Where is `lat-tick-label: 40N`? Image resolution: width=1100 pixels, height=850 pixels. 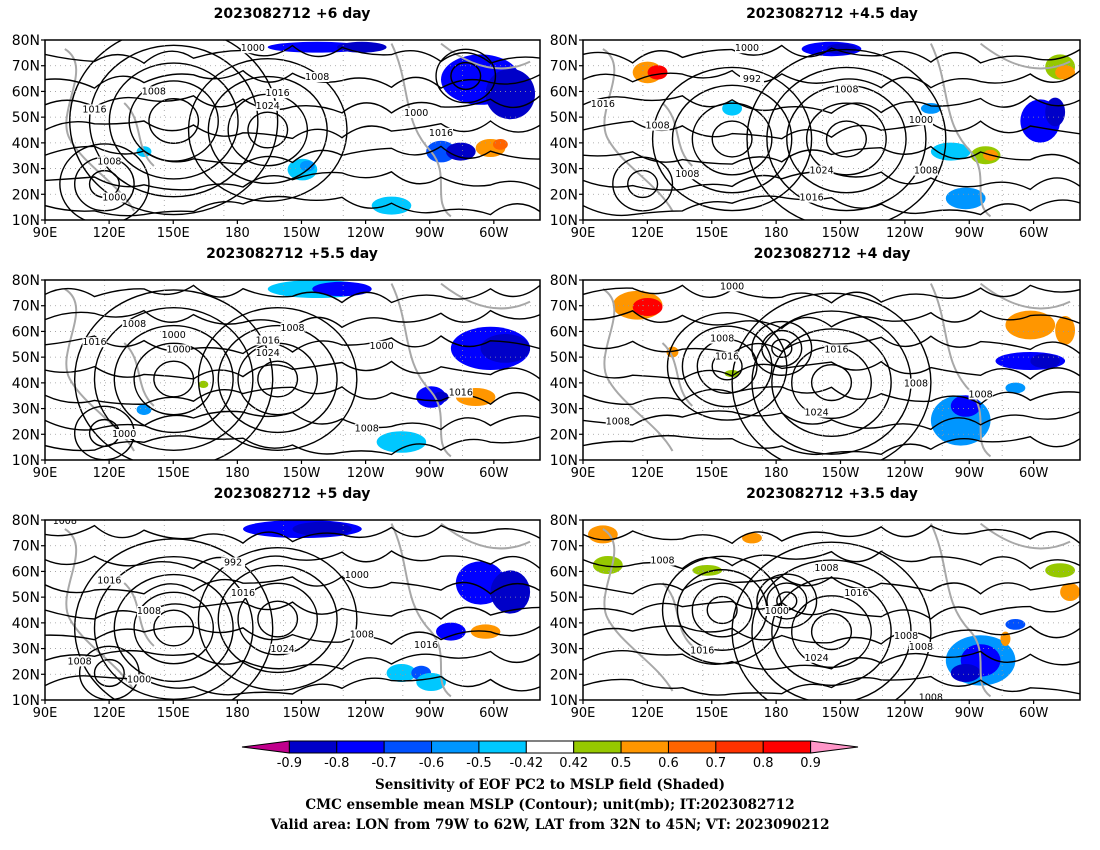 lat-tick-label: 40N is located at coordinates (26, 624).